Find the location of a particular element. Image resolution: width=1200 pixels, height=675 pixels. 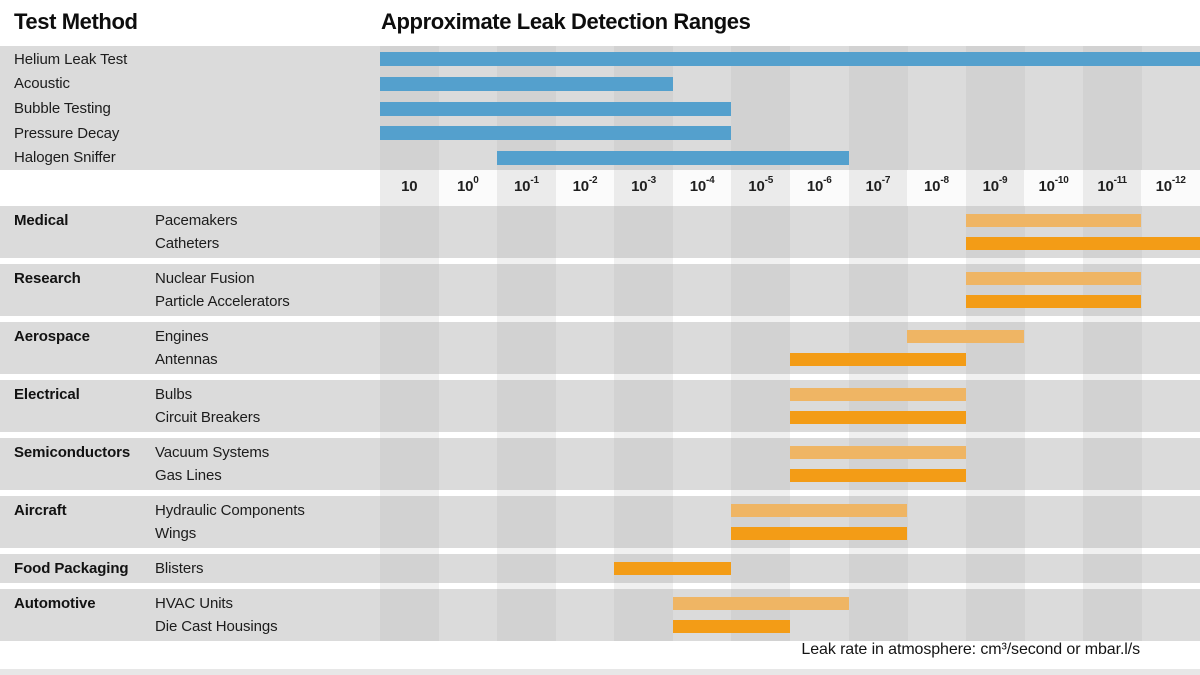

axis-tick: 10 0 is located at coordinates (468, 186).